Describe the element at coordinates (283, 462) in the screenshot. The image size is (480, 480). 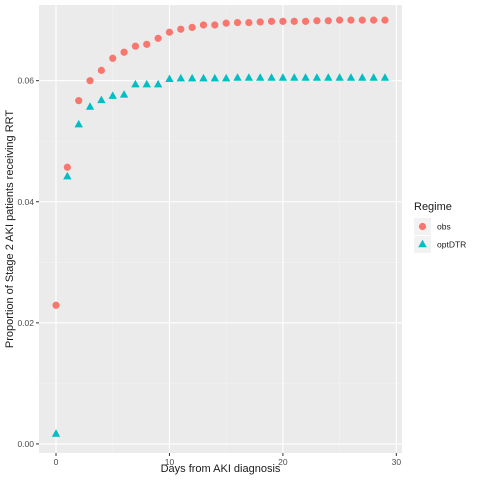
I see `x-tick-label: 20` at that location.